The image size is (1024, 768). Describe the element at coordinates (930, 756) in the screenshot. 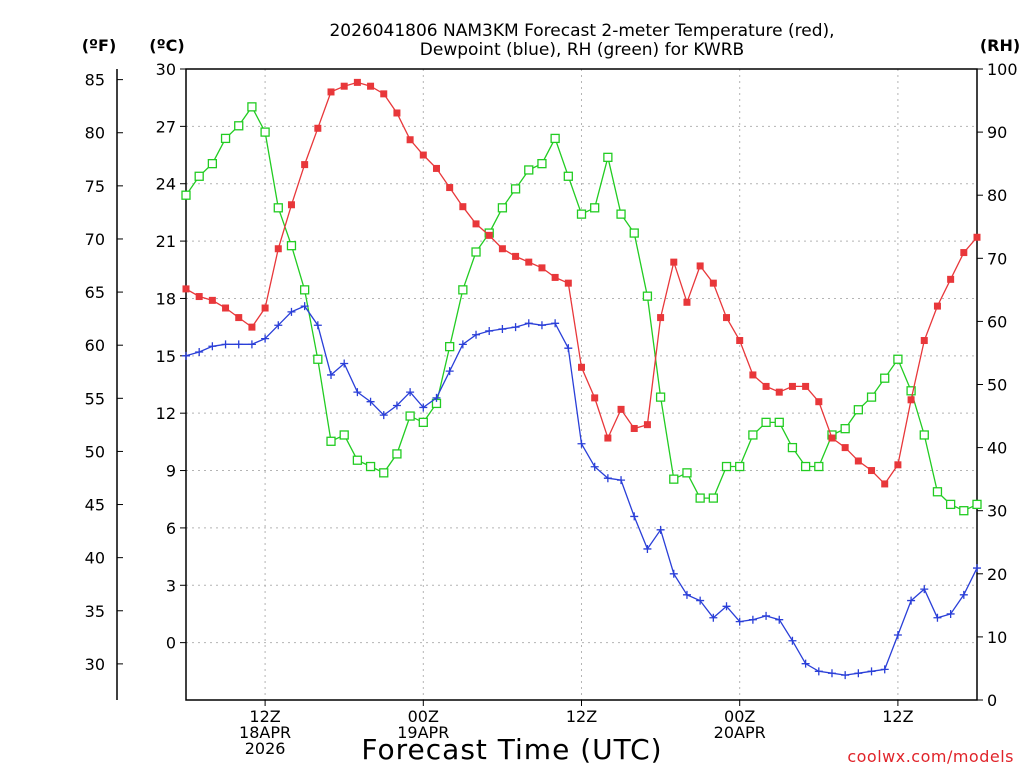

I see `credit-link: coolwx.com/models` at that location.